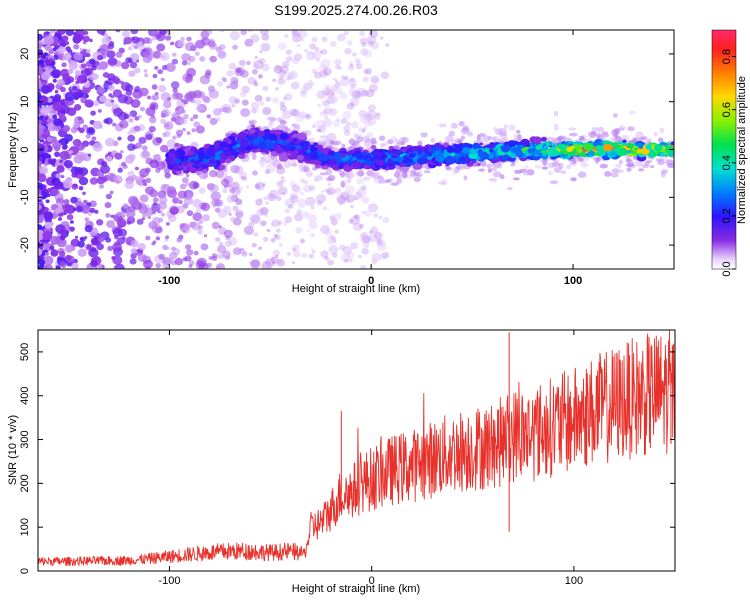 This screenshot has height=600, width=750. Describe the element at coordinates (13, 150) in the screenshot. I see `spectrogram-y-axis-label: Frequency (Hz)` at that location.